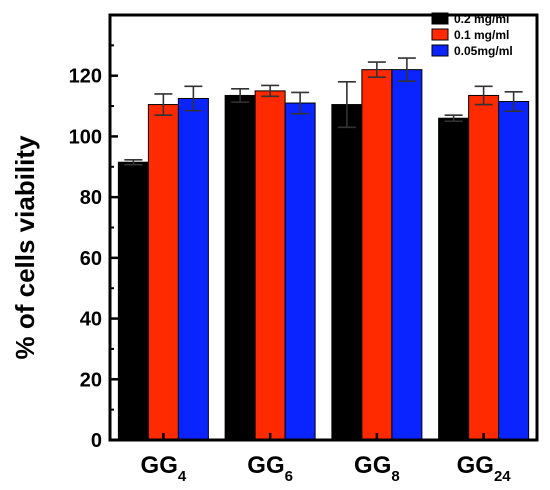 Image resolution: width=550 pixels, height=490 pixels. I want to click on y-axis-title: % of cells viability, so click(25, 247).